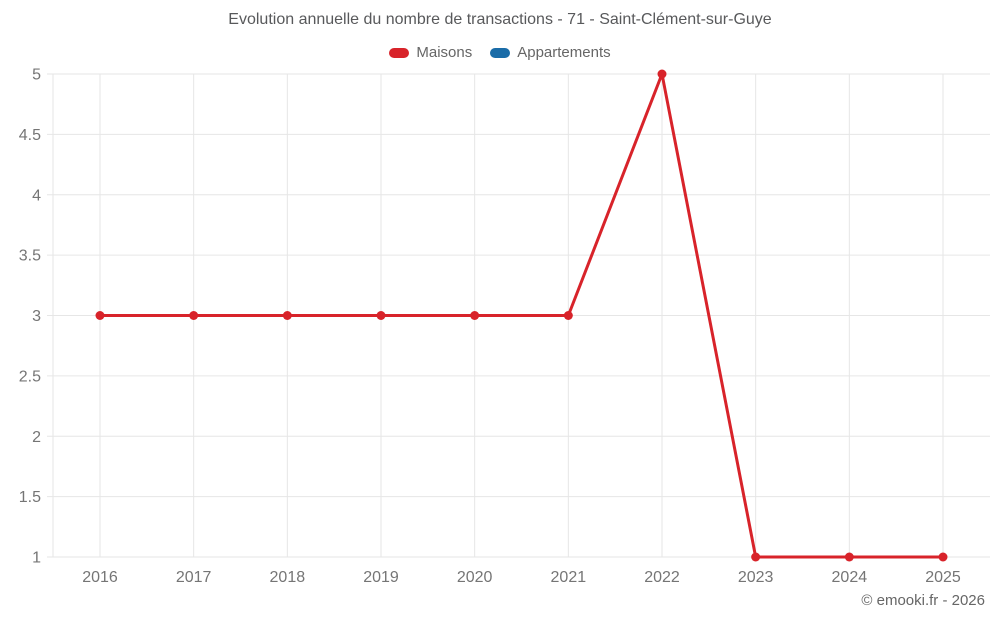  Describe the element at coordinates (30, 256) in the screenshot. I see `y-tick-label: 3.5` at that location.